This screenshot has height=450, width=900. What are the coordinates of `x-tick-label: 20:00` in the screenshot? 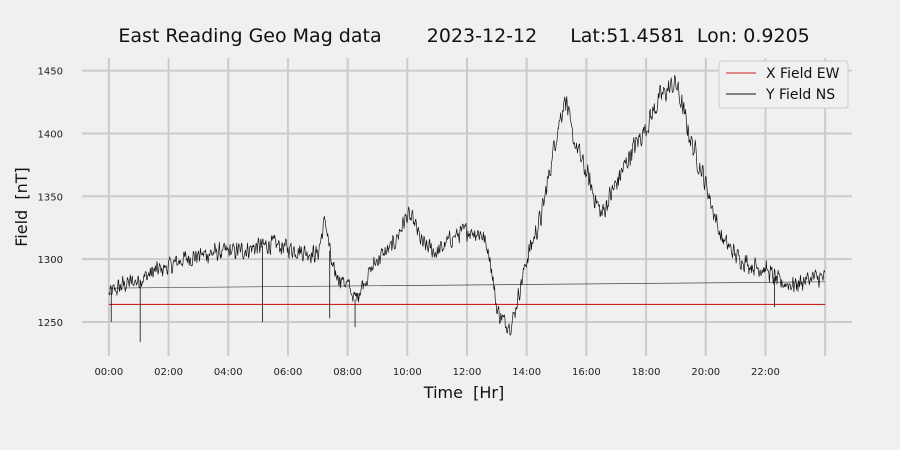 It's located at (705, 372).